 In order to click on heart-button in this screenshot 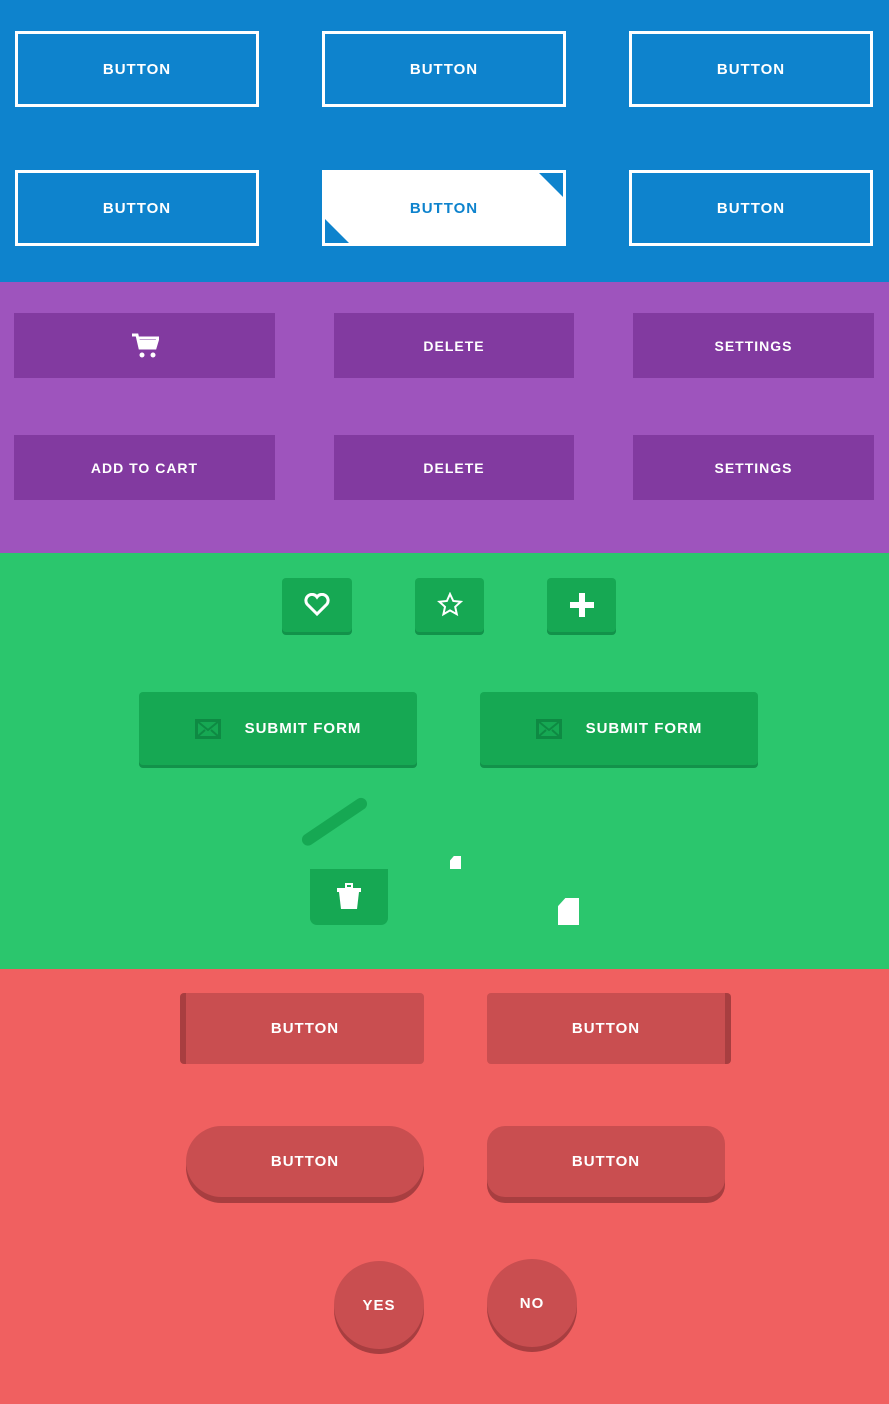, I will do `click(317, 605)`.